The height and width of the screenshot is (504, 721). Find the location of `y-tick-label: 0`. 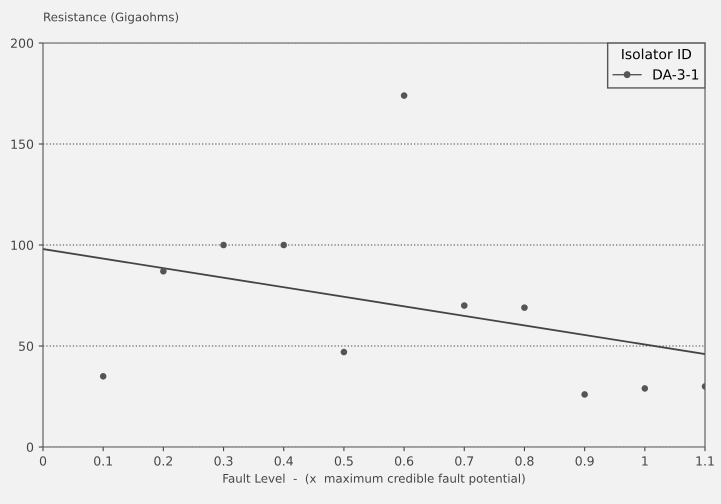

y-tick-label: 0 is located at coordinates (30, 447).